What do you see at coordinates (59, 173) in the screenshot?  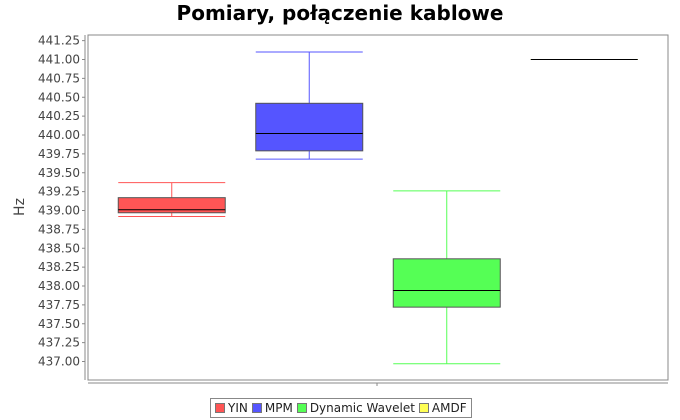 I see `y-tick-label: 439.50` at bounding box center [59, 173].